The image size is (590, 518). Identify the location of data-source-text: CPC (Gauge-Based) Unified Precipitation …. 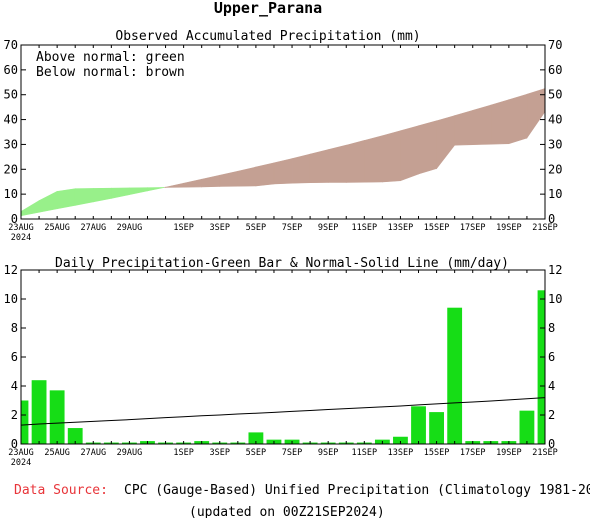
(357, 490).